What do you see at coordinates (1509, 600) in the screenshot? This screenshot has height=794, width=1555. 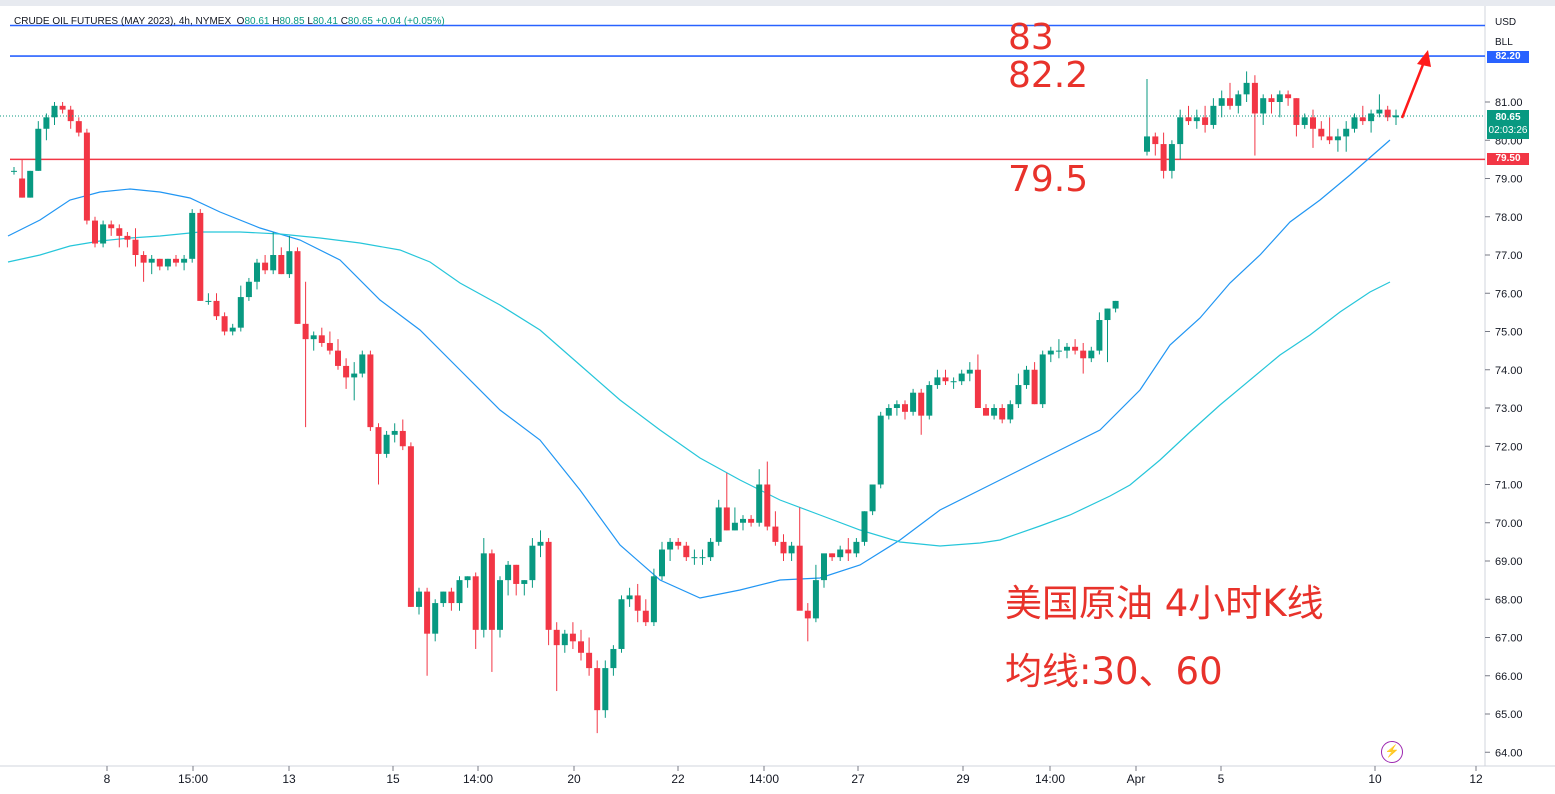 I see `price-tick-label: 68.00` at bounding box center [1509, 600].